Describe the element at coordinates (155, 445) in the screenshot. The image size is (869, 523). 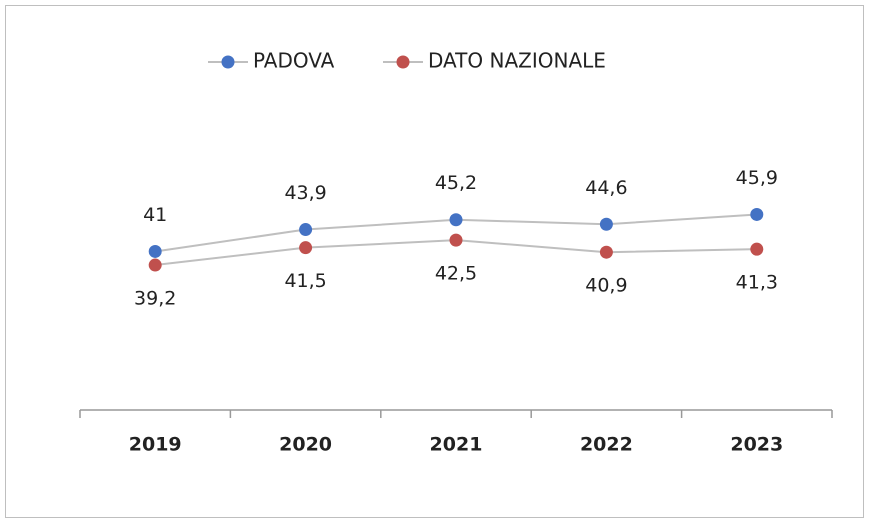
I see `x-tick-label: 2019` at that location.